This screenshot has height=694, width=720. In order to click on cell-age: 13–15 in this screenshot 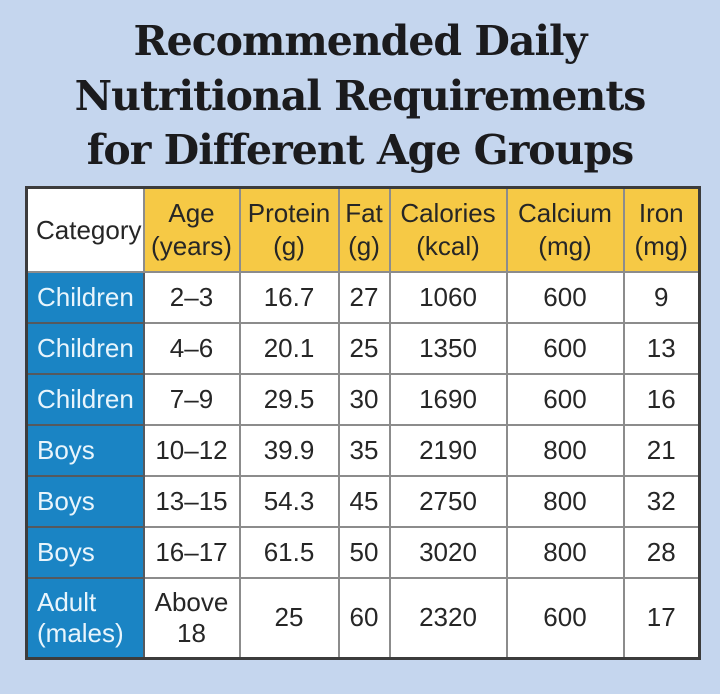, I will do `click(191, 502)`.